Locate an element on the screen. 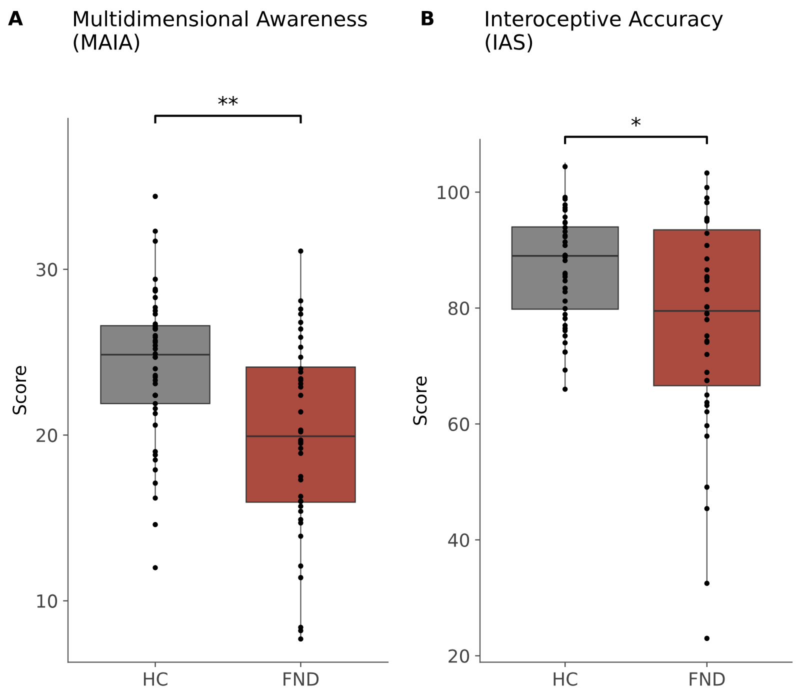 Image resolution: width=800 pixels, height=697 pixels. chart-title: Multidimensional Awareness (MAIA) is located at coordinates (220, 31).